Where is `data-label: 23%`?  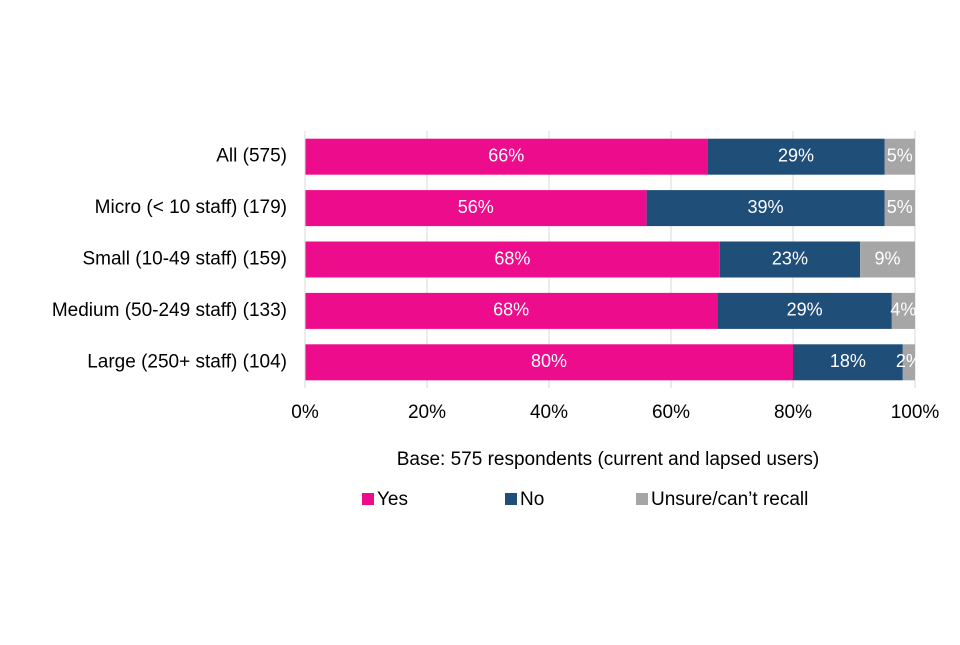 data-label: 23% is located at coordinates (790, 258).